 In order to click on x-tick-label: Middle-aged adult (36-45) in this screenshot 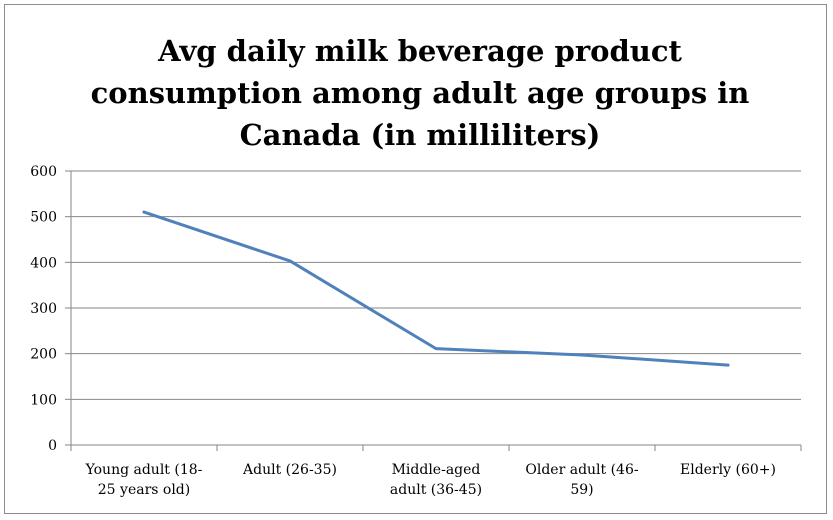, I will do `click(436, 480)`.